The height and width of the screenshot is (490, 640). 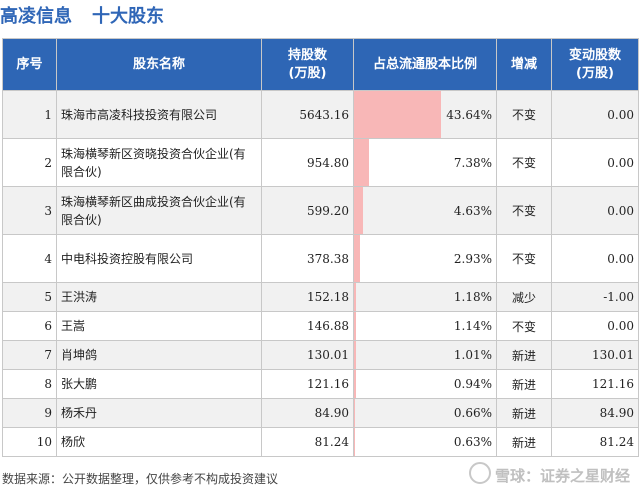 What do you see at coordinates (472, 297) in the screenshot?
I see `ratio-value: 1.18%` at bounding box center [472, 297].